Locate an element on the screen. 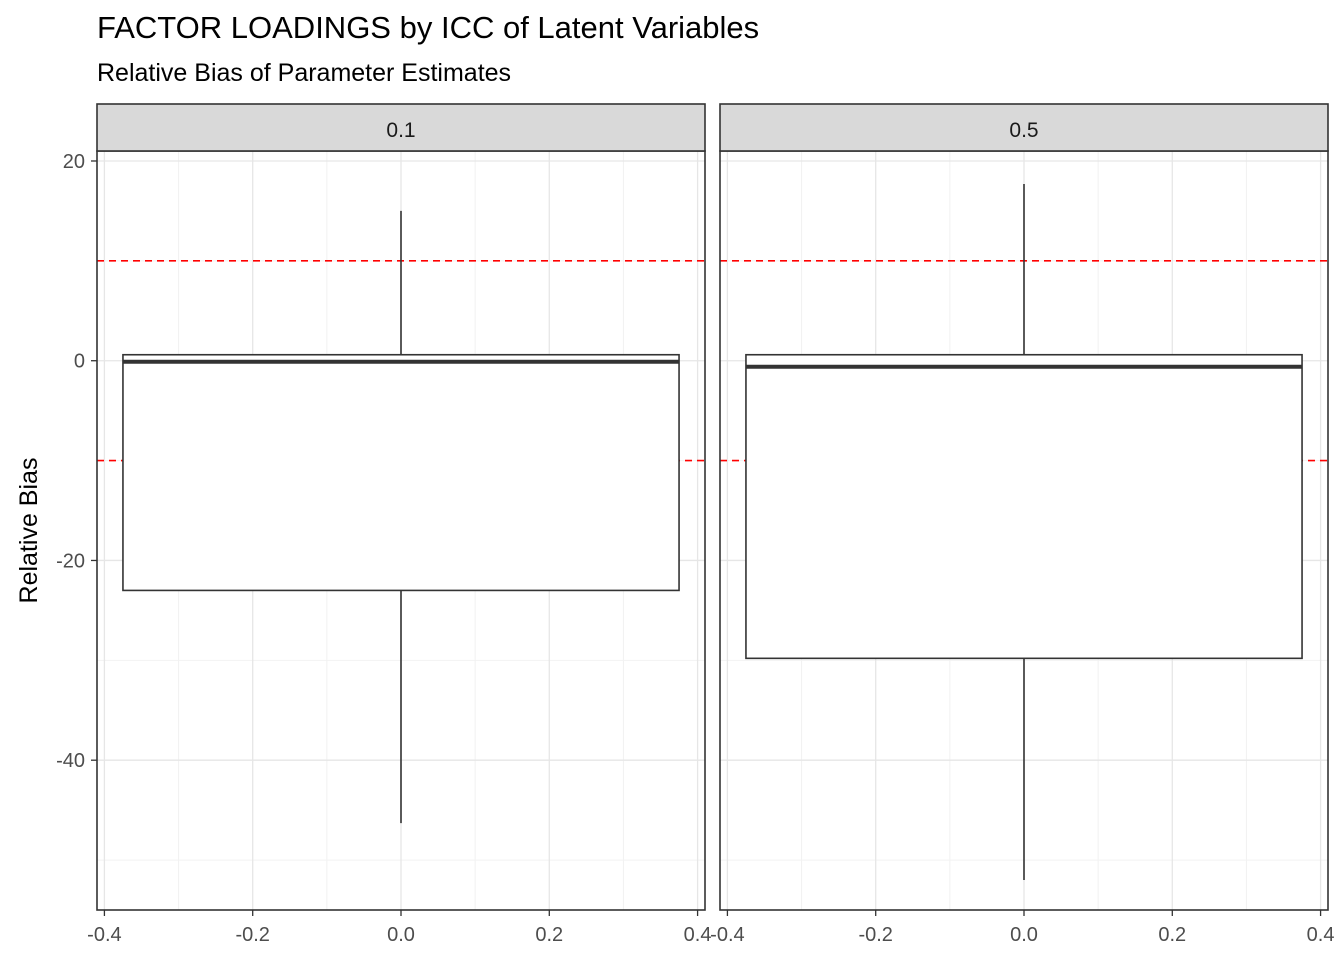 This screenshot has height=960, width=1344. y-tick-label: 20 is located at coordinates (74, 162).